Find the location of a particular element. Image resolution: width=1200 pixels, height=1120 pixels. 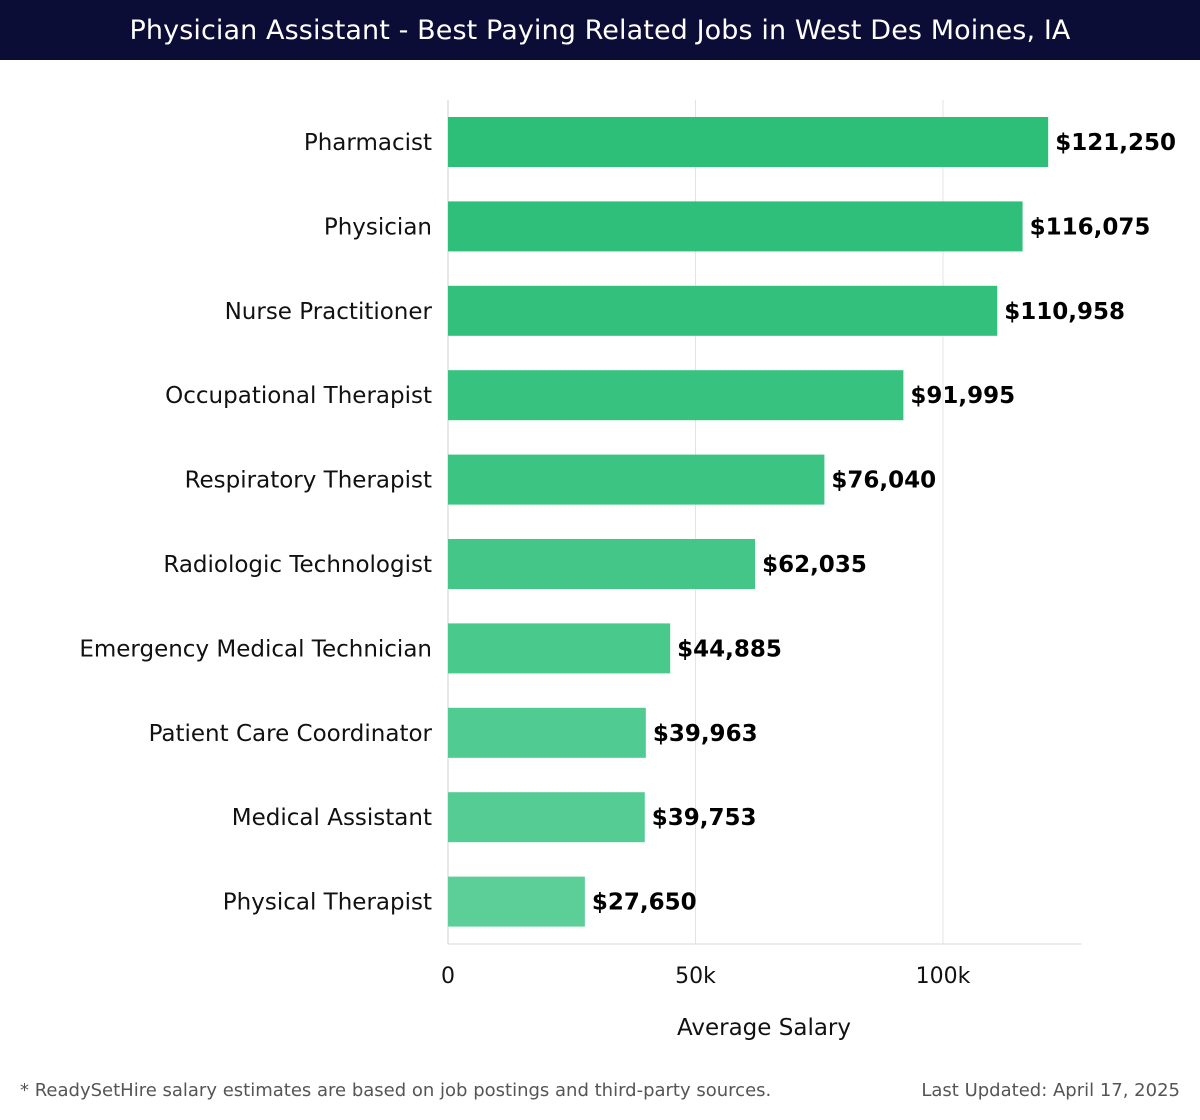

value-label: $27,650 is located at coordinates (644, 903).